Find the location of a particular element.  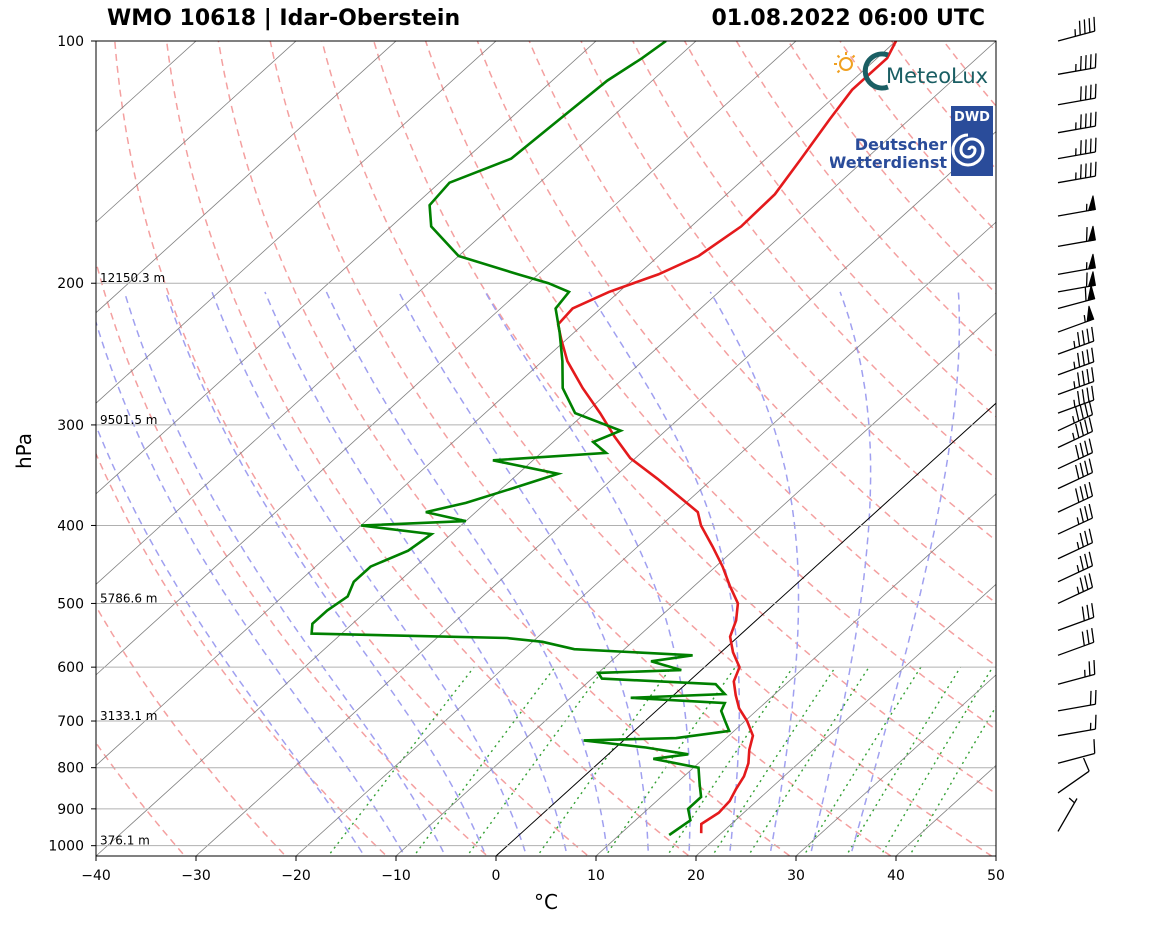

y-tick-label: 900 is located at coordinates (70, 810).